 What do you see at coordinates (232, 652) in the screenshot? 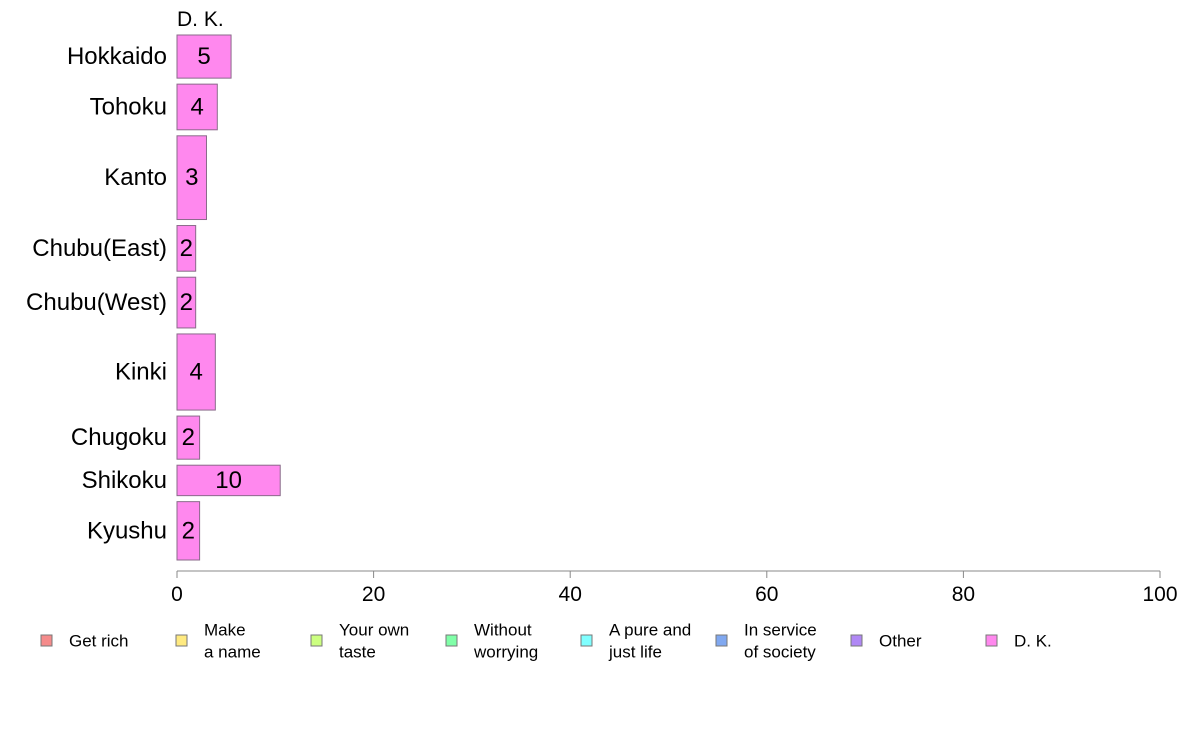
I see `legend-label: a name` at bounding box center [232, 652].